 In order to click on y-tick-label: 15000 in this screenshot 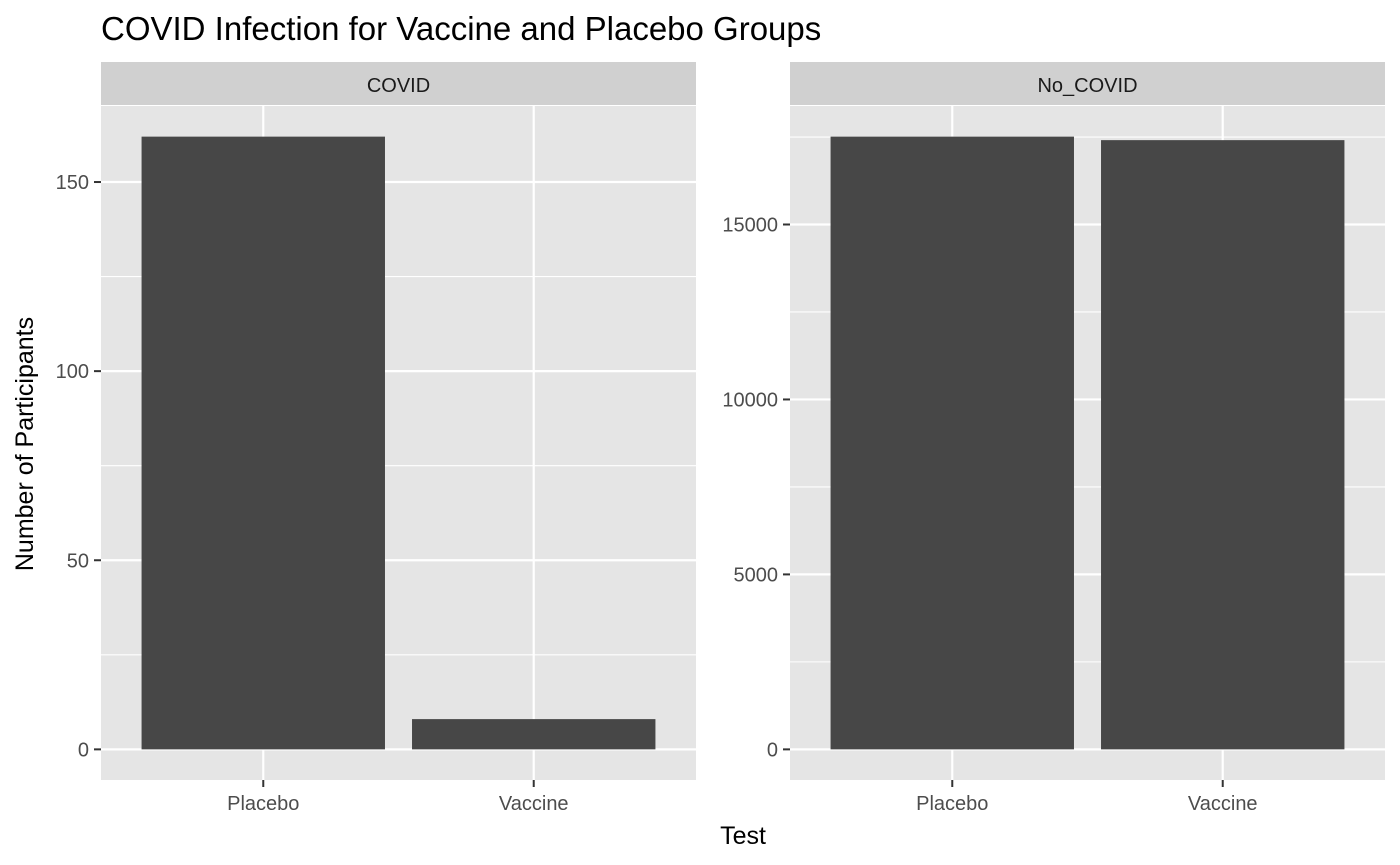, I will do `click(750, 225)`.